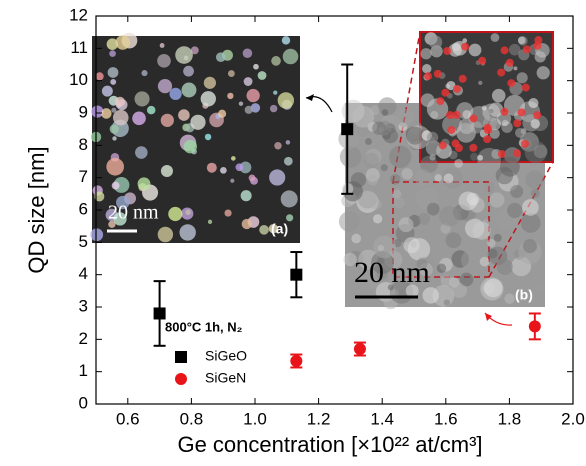 The height and width of the screenshot is (466, 586). Describe the element at coordinates (319, 418) in the screenshot. I see `x-tick-label: 1.2` at that location.